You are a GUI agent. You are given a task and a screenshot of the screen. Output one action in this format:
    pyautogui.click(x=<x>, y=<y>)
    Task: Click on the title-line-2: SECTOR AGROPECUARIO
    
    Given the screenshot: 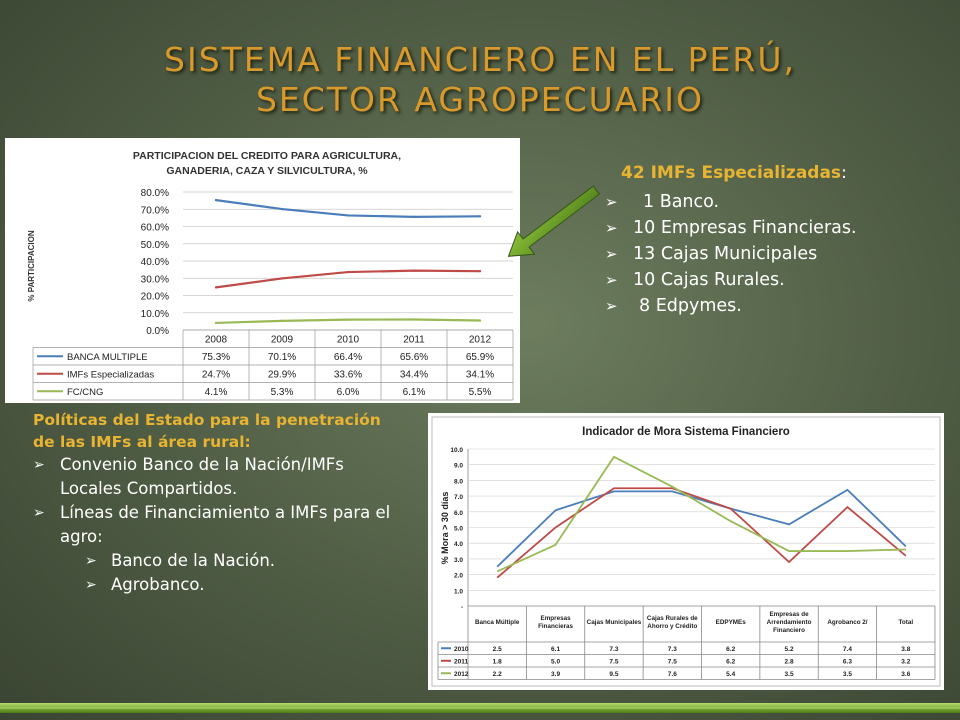 What is the action you would take?
    pyautogui.click(x=480, y=99)
    